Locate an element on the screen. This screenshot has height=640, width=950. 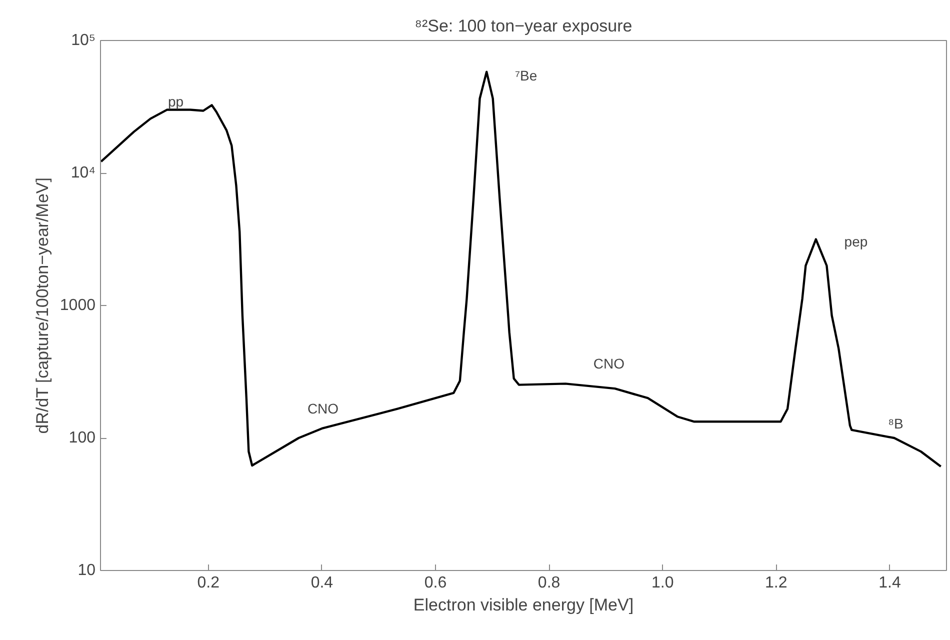
annotation: ⁸B is located at coordinates (896, 424).